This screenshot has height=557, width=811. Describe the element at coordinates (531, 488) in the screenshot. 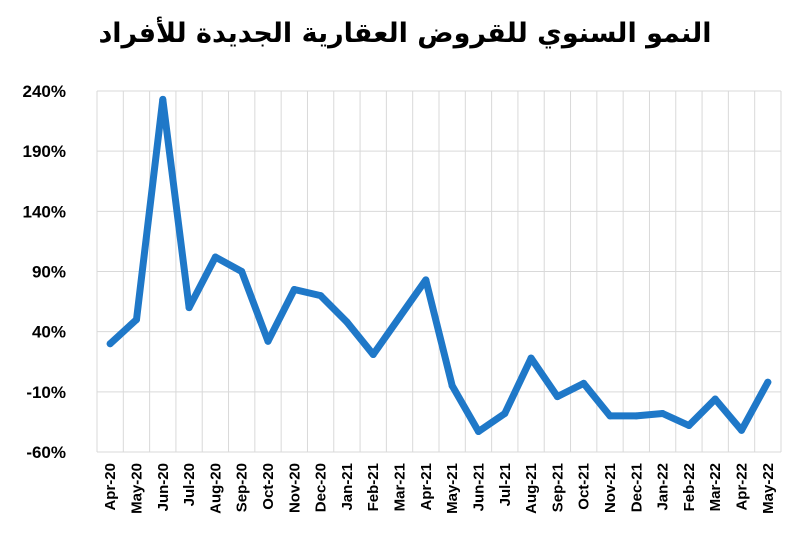

I see `x-tick-label: Aug-21` at that location.